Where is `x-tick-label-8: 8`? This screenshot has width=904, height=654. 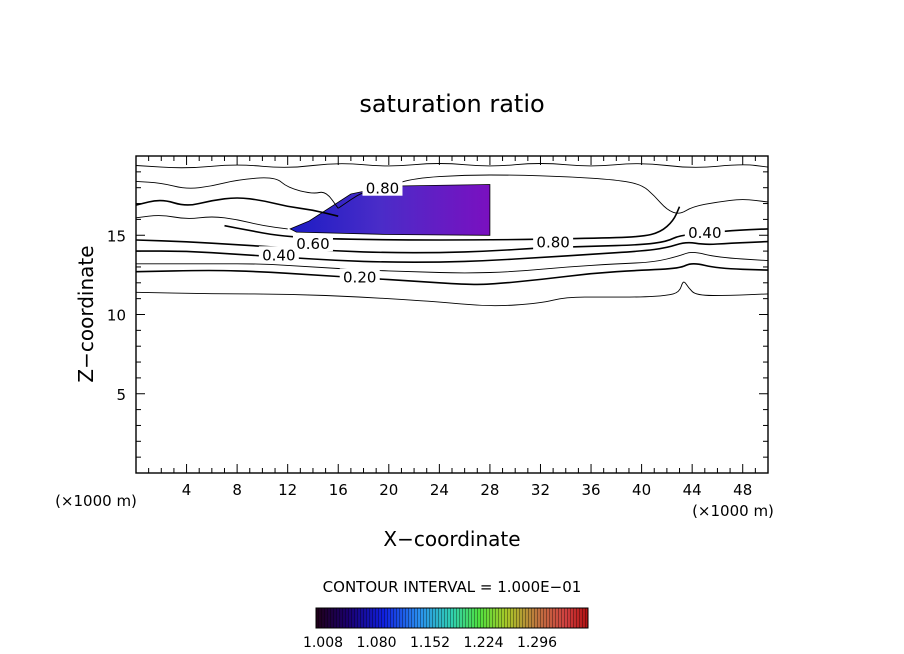 x-tick-label-8: 8 is located at coordinates (237, 490).